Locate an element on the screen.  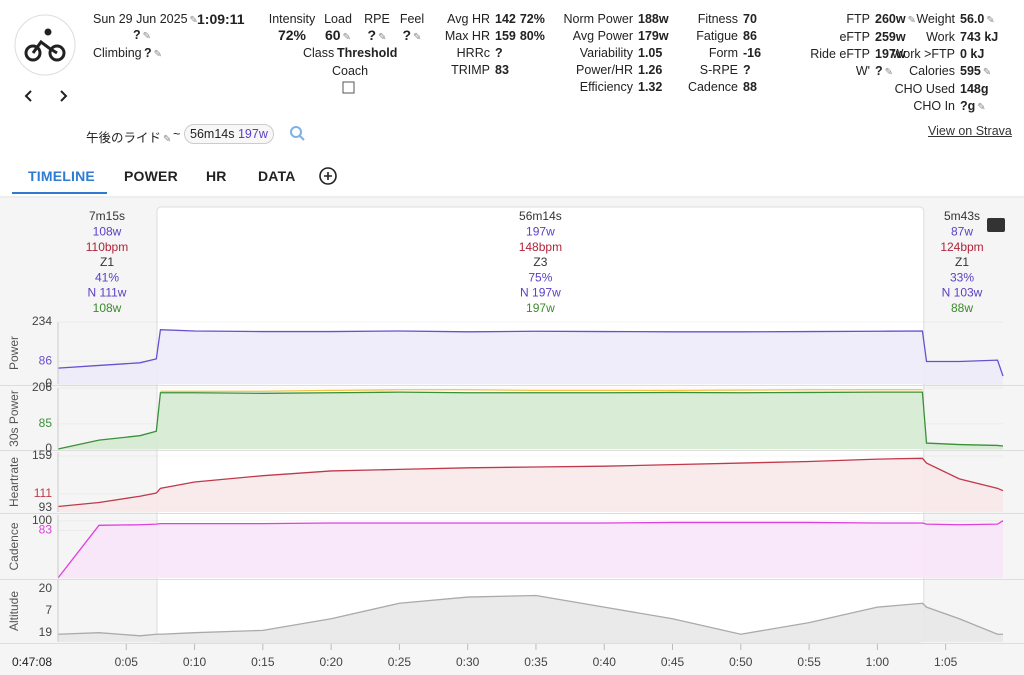
stat-column: FTP 260w eFTP 259w Ride eFTP 197w W'? is located at coordinates (820, 45).